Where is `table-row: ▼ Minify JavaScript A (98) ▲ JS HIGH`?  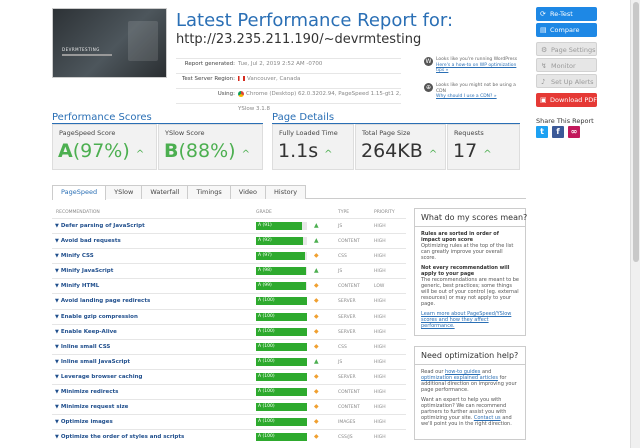 table-row: ▼ Minify JavaScript A (98) ▲ JS HIGH is located at coordinates (229, 270).